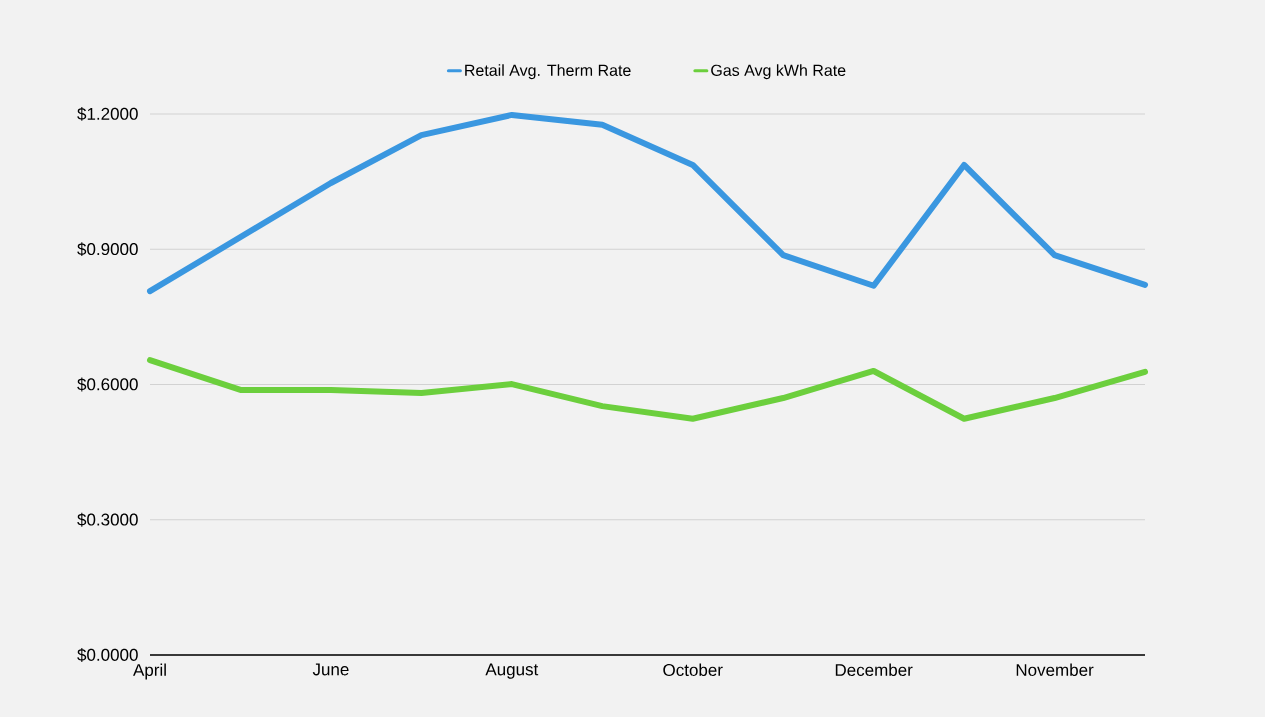 This screenshot has width=1265, height=717. Describe the element at coordinates (107, 655) in the screenshot. I see `y-tick-label: $0.0000` at that location.